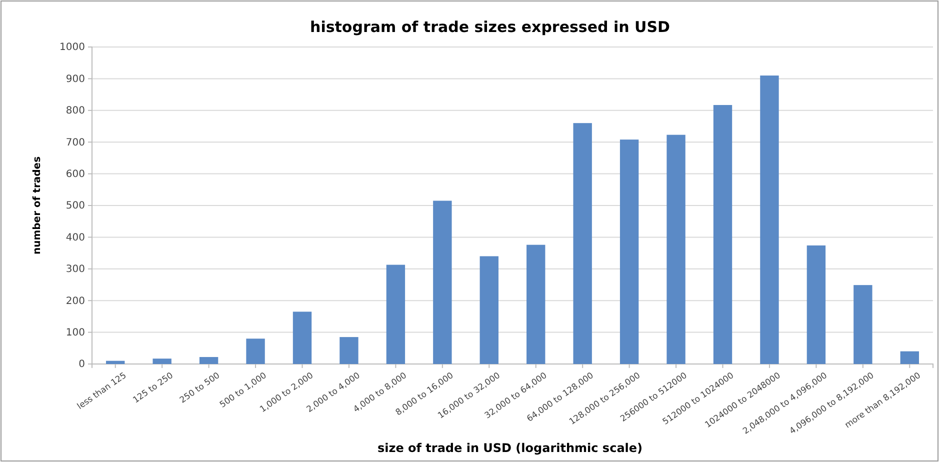  Describe the element at coordinates (75, 142) in the screenshot. I see `y-tick-label: 700` at that location.